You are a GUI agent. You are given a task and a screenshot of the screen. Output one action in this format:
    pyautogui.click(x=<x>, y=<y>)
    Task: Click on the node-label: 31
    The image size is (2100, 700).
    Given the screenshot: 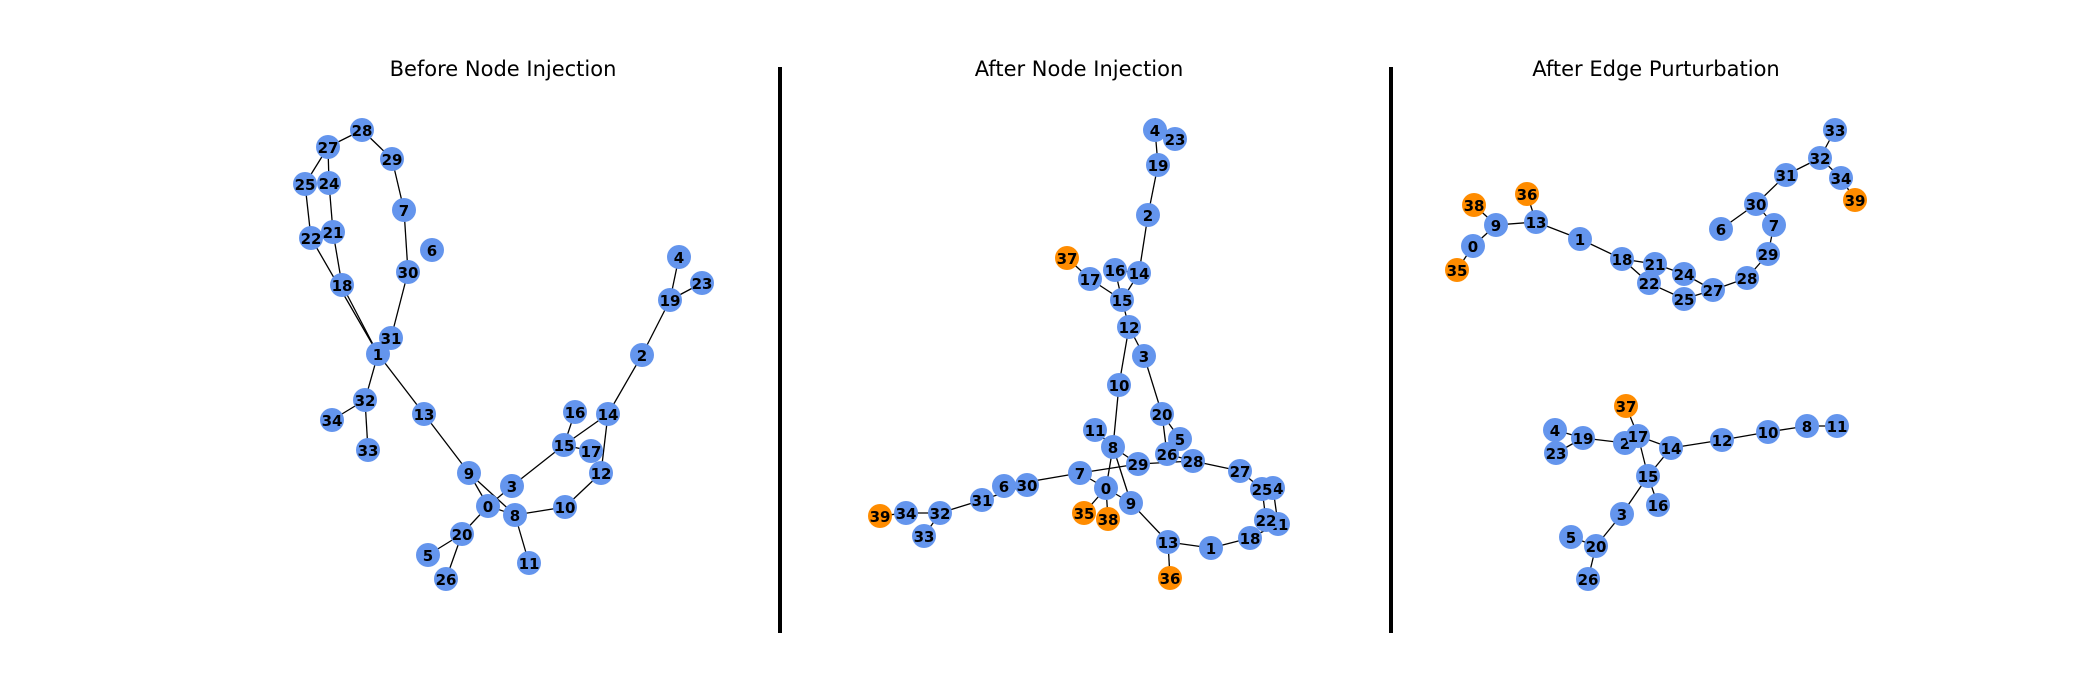 What is the action you would take?
    pyautogui.click(x=1786, y=176)
    